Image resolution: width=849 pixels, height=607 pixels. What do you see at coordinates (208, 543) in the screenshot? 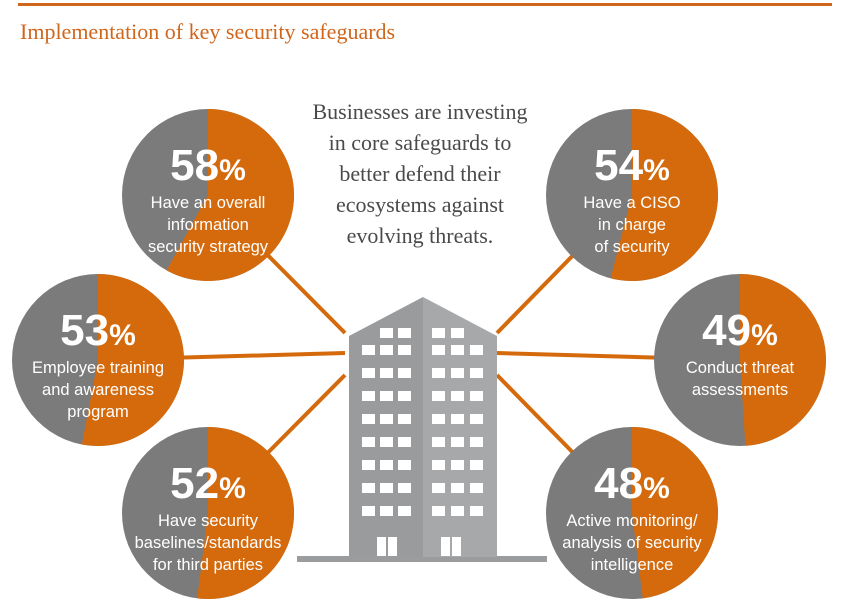
I see `pie-description-line: baselines/standards` at bounding box center [208, 543].